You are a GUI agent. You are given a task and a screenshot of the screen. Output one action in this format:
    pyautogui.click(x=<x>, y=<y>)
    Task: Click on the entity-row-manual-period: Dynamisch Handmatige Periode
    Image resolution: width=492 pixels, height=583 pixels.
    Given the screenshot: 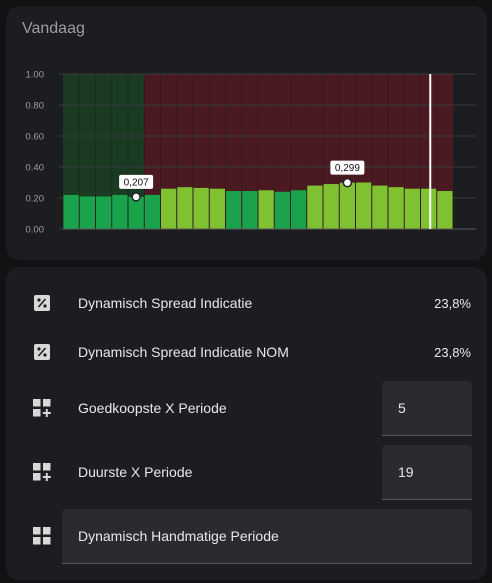 What is the action you would take?
    pyautogui.click(x=246, y=536)
    